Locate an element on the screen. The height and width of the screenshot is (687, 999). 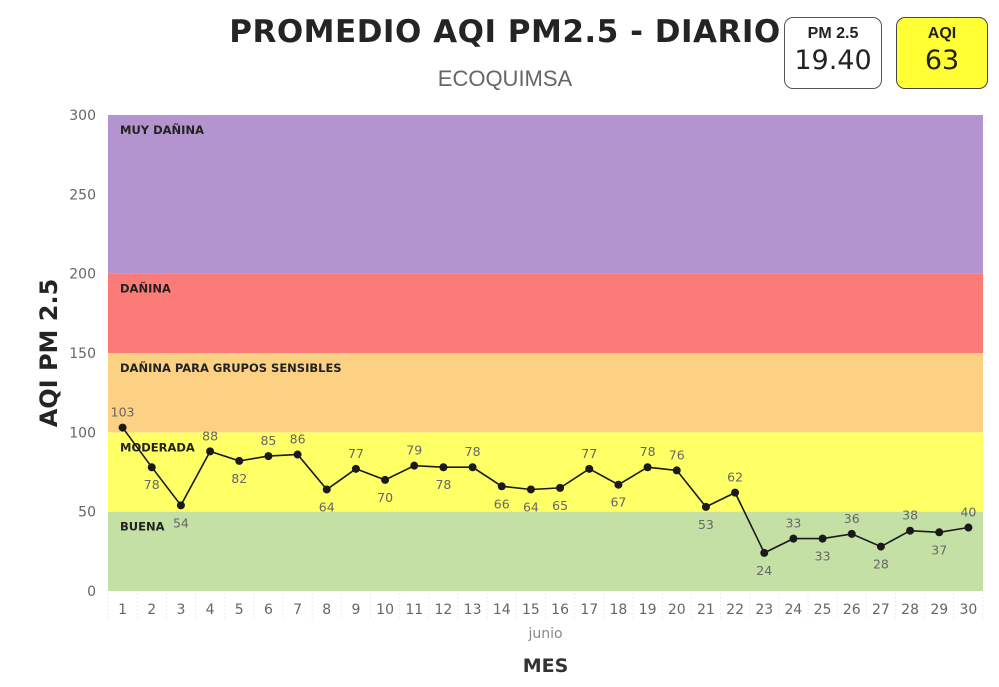
data-label: 65 is located at coordinates (560, 505).